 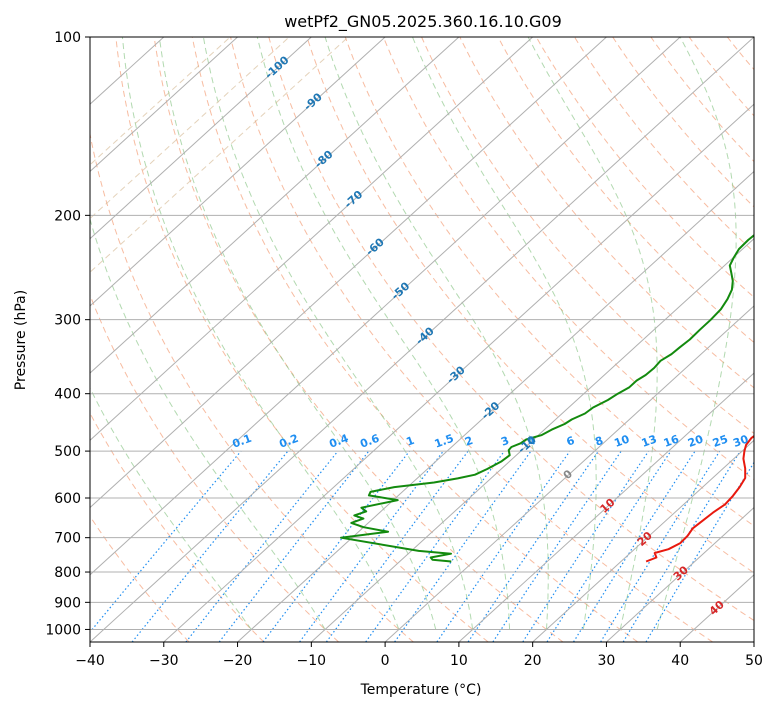 I want to click on mixing-ratio-label: 1.5, so click(x=444, y=441).